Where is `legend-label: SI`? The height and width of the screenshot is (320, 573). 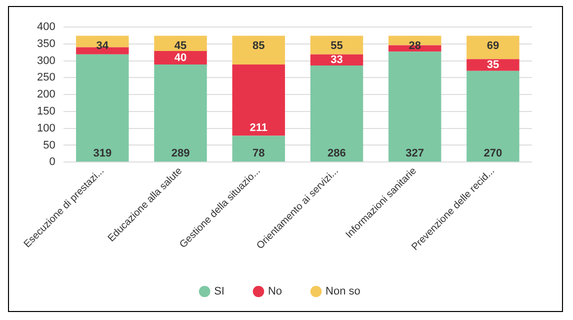
legend-label: SI is located at coordinates (219, 292).